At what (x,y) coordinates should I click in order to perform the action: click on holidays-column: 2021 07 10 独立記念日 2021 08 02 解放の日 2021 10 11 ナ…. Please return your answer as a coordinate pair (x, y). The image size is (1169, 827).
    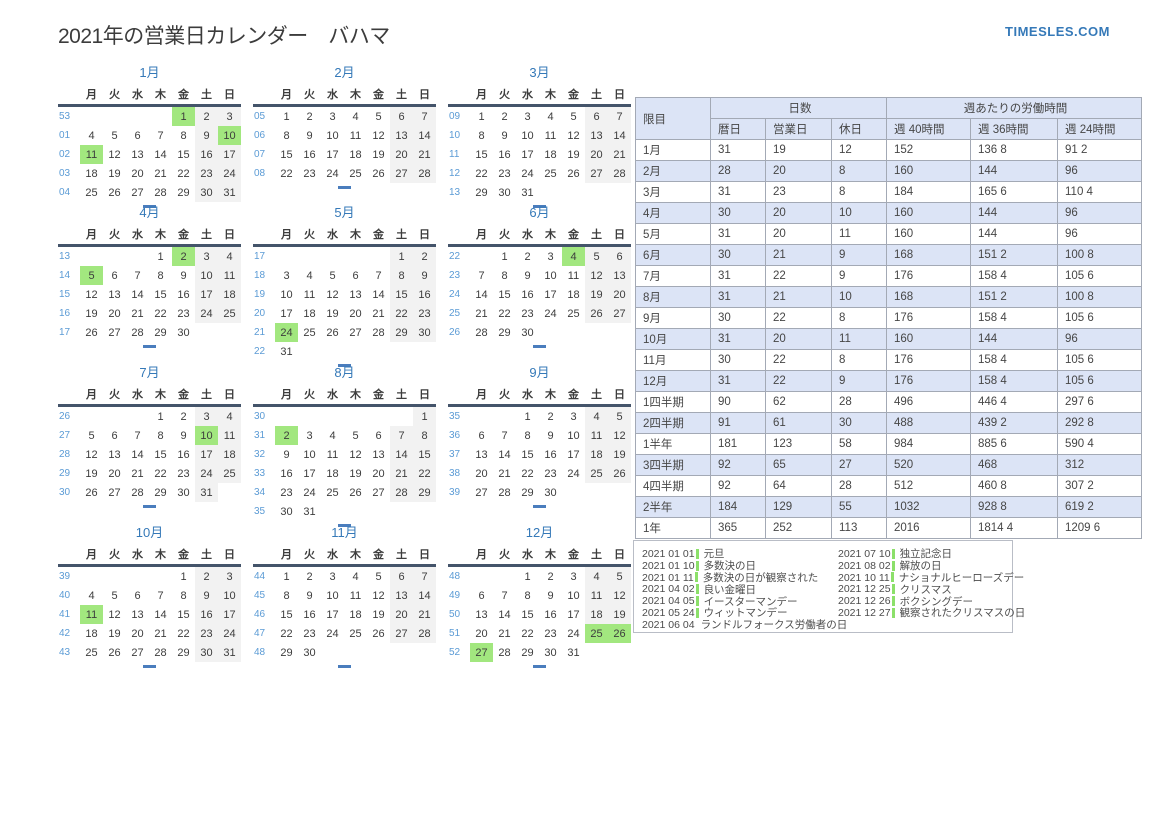
    Looking at the image, I should click on (931, 590).